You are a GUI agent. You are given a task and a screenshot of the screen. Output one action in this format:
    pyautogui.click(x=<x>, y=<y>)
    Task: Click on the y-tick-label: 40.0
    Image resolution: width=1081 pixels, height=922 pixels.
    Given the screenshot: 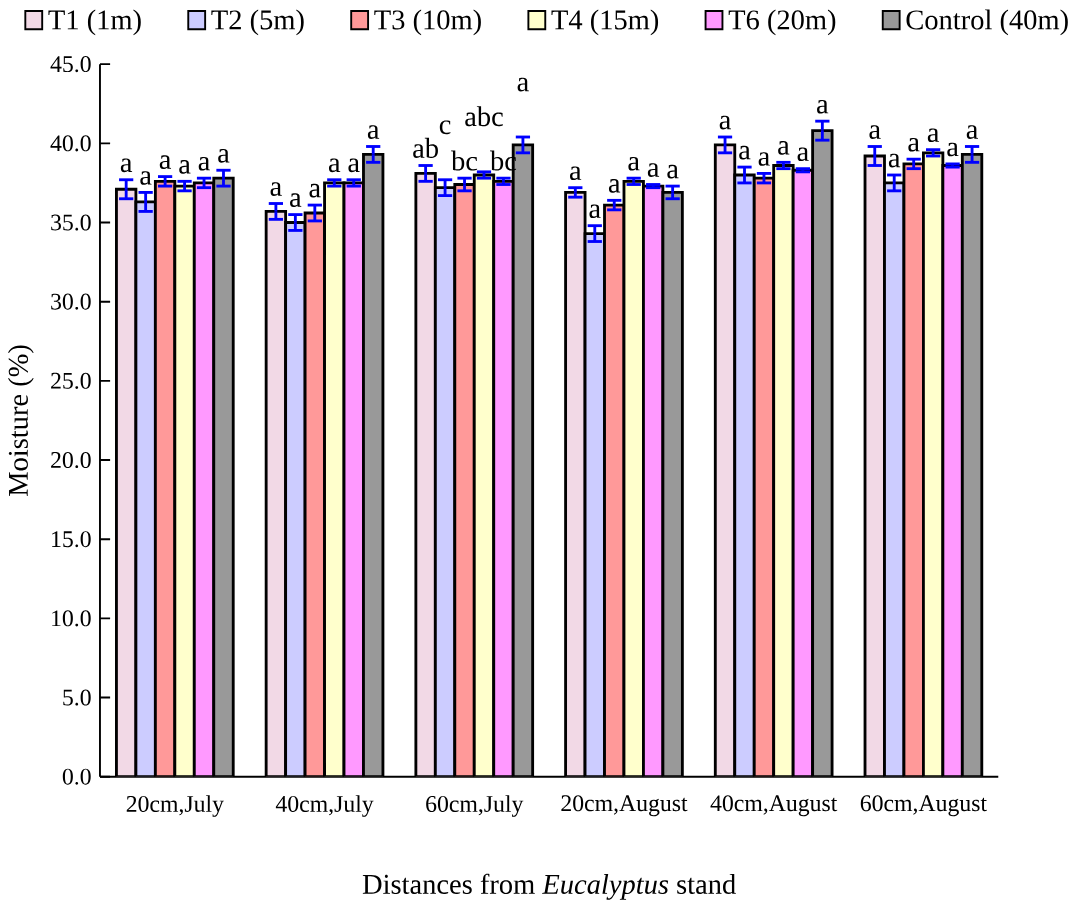 What is the action you would take?
    pyautogui.click(x=70, y=143)
    